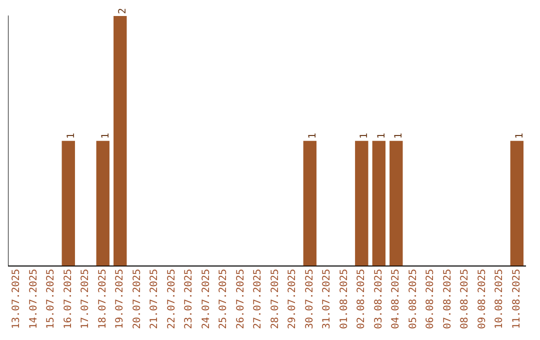 The height and width of the screenshot is (340, 540). Describe the element at coordinates (154, 299) in the screenshot. I see `x-tick-label: 21.07.2025` at that location.